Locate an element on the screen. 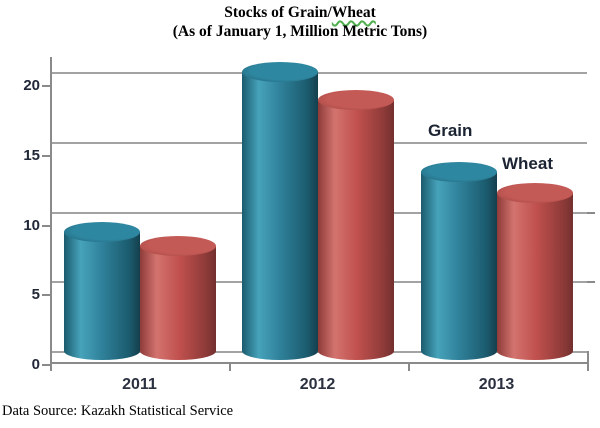  bar-top-grain-2011 is located at coordinates (102, 232).